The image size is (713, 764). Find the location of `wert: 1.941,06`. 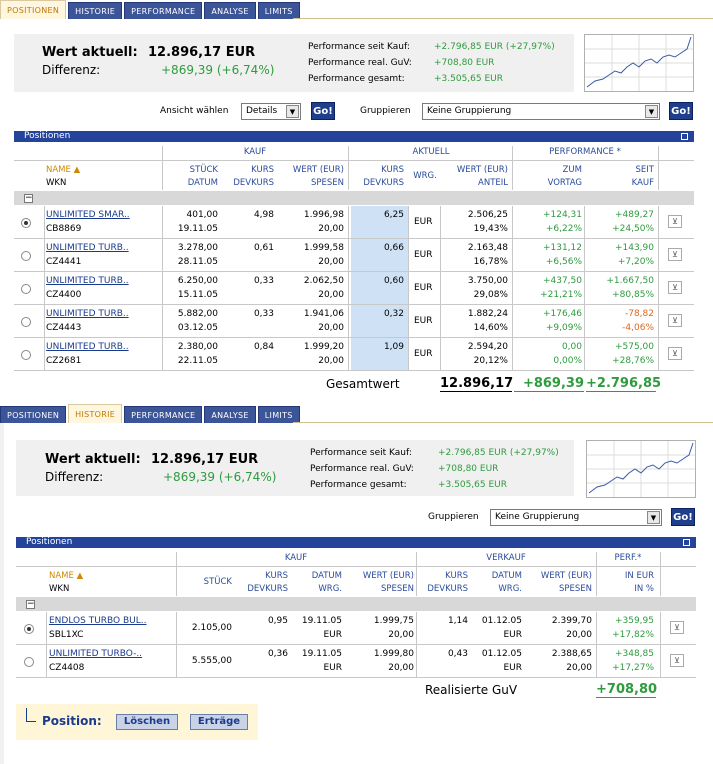

wert: 1.941,06 is located at coordinates (323, 314).